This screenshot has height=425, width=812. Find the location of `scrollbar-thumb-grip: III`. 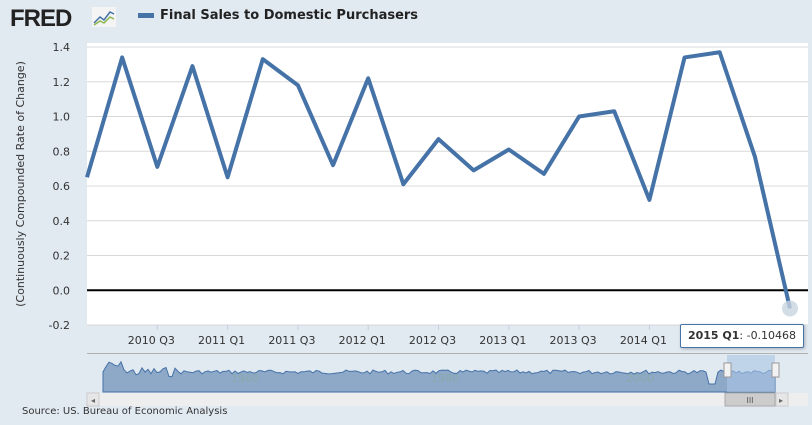

scrollbar-thumb-grip: III is located at coordinates (749, 400).